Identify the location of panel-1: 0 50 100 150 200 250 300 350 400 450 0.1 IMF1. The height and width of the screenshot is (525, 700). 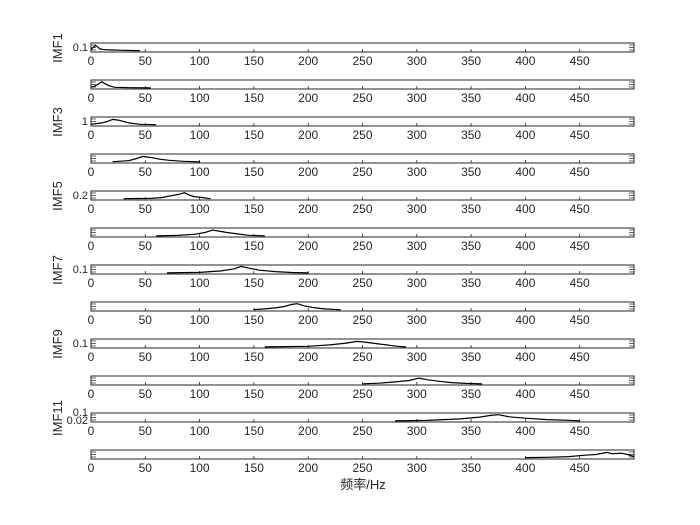
(342, 50).